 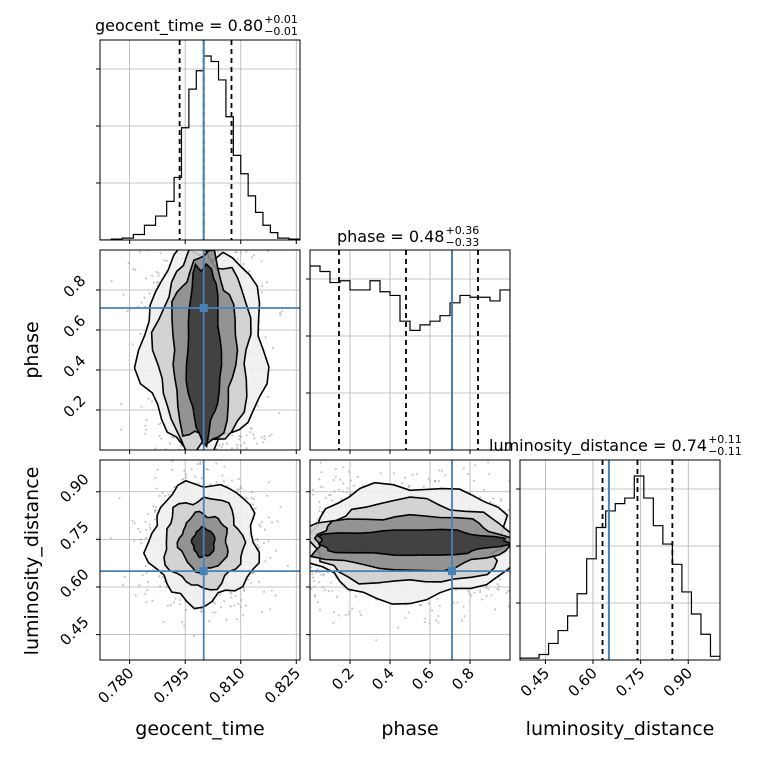 What do you see at coordinates (462, 242) in the screenshot?
I see `title-minus: −0.33` at bounding box center [462, 242].